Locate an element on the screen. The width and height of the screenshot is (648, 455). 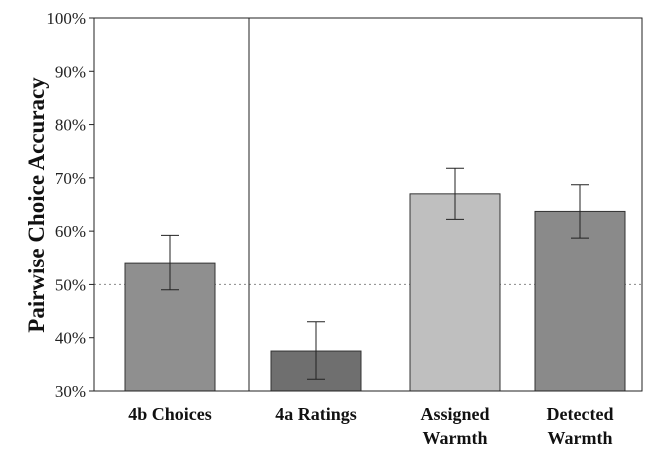
y-tick-label-100: 100% is located at coordinates (66, 18).